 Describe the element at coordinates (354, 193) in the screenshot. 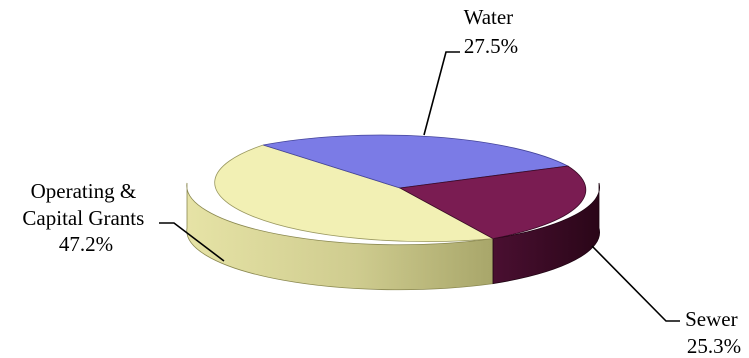

I see `slice-top-grants` at that location.